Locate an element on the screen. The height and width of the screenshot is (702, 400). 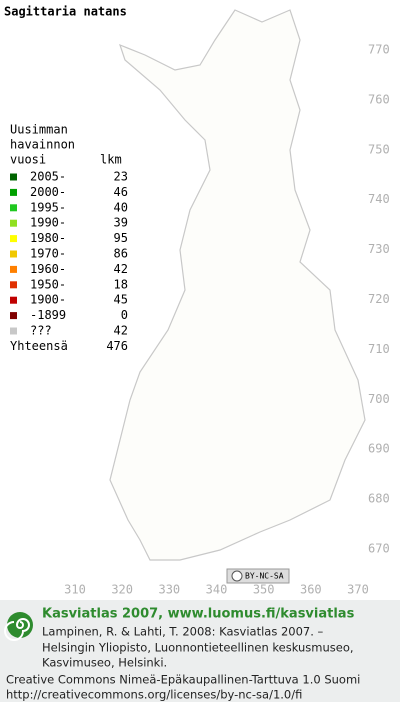
y-coordinate-label: 710 is located at coordinates (379, 349).